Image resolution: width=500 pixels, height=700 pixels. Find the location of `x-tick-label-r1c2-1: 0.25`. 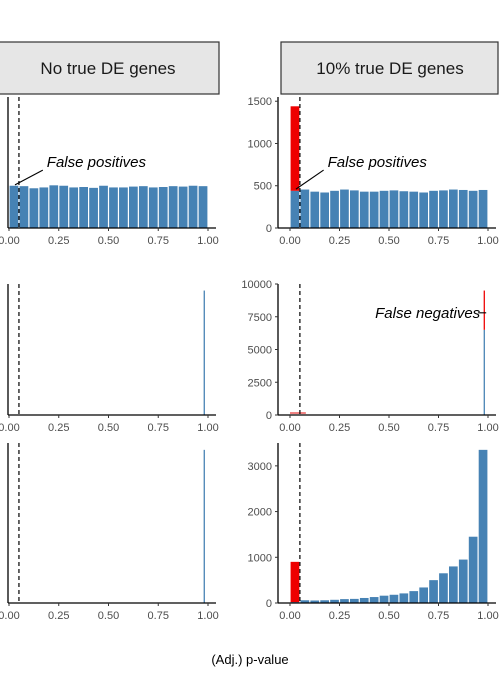

x-tick-label-r1c2-1: 0.25 is located at coordinates (339, 241).